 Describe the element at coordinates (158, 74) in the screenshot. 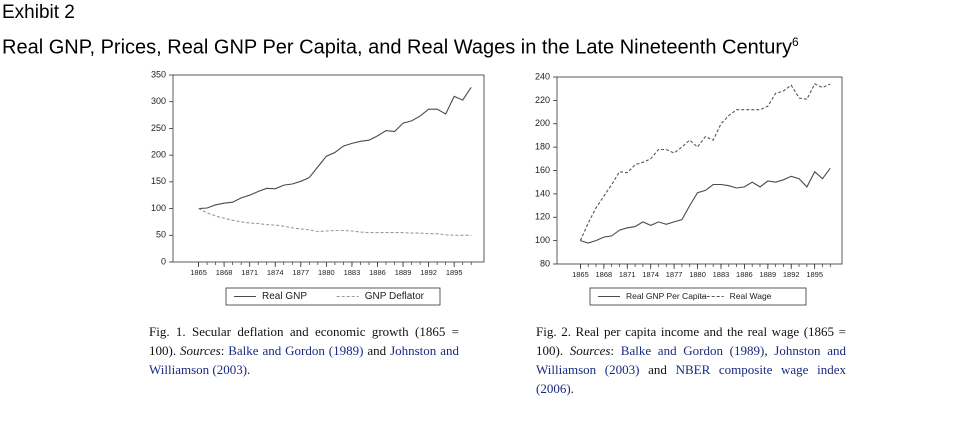

I see `y-tick-label: 350` at that location.